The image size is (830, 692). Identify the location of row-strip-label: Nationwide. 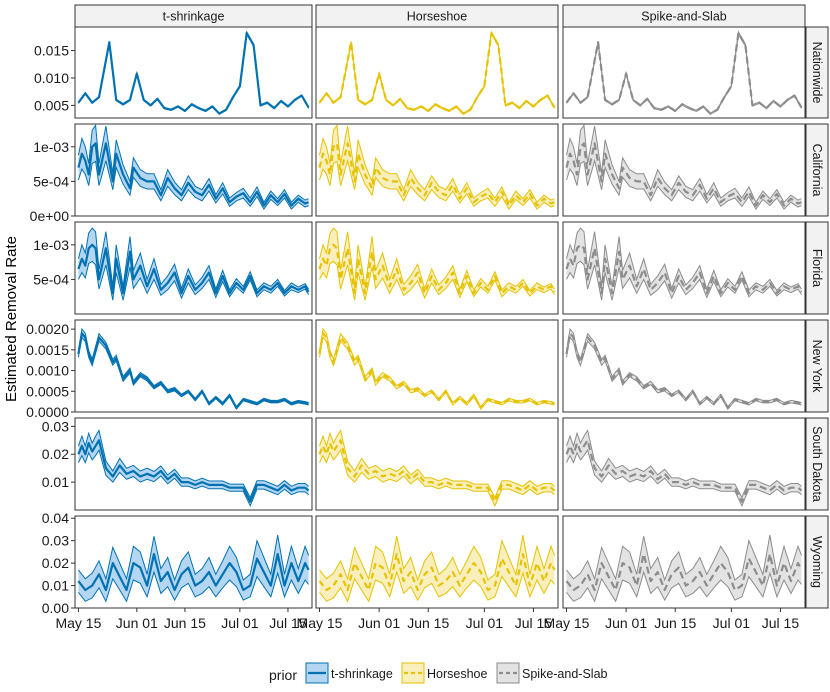
(817, 73).